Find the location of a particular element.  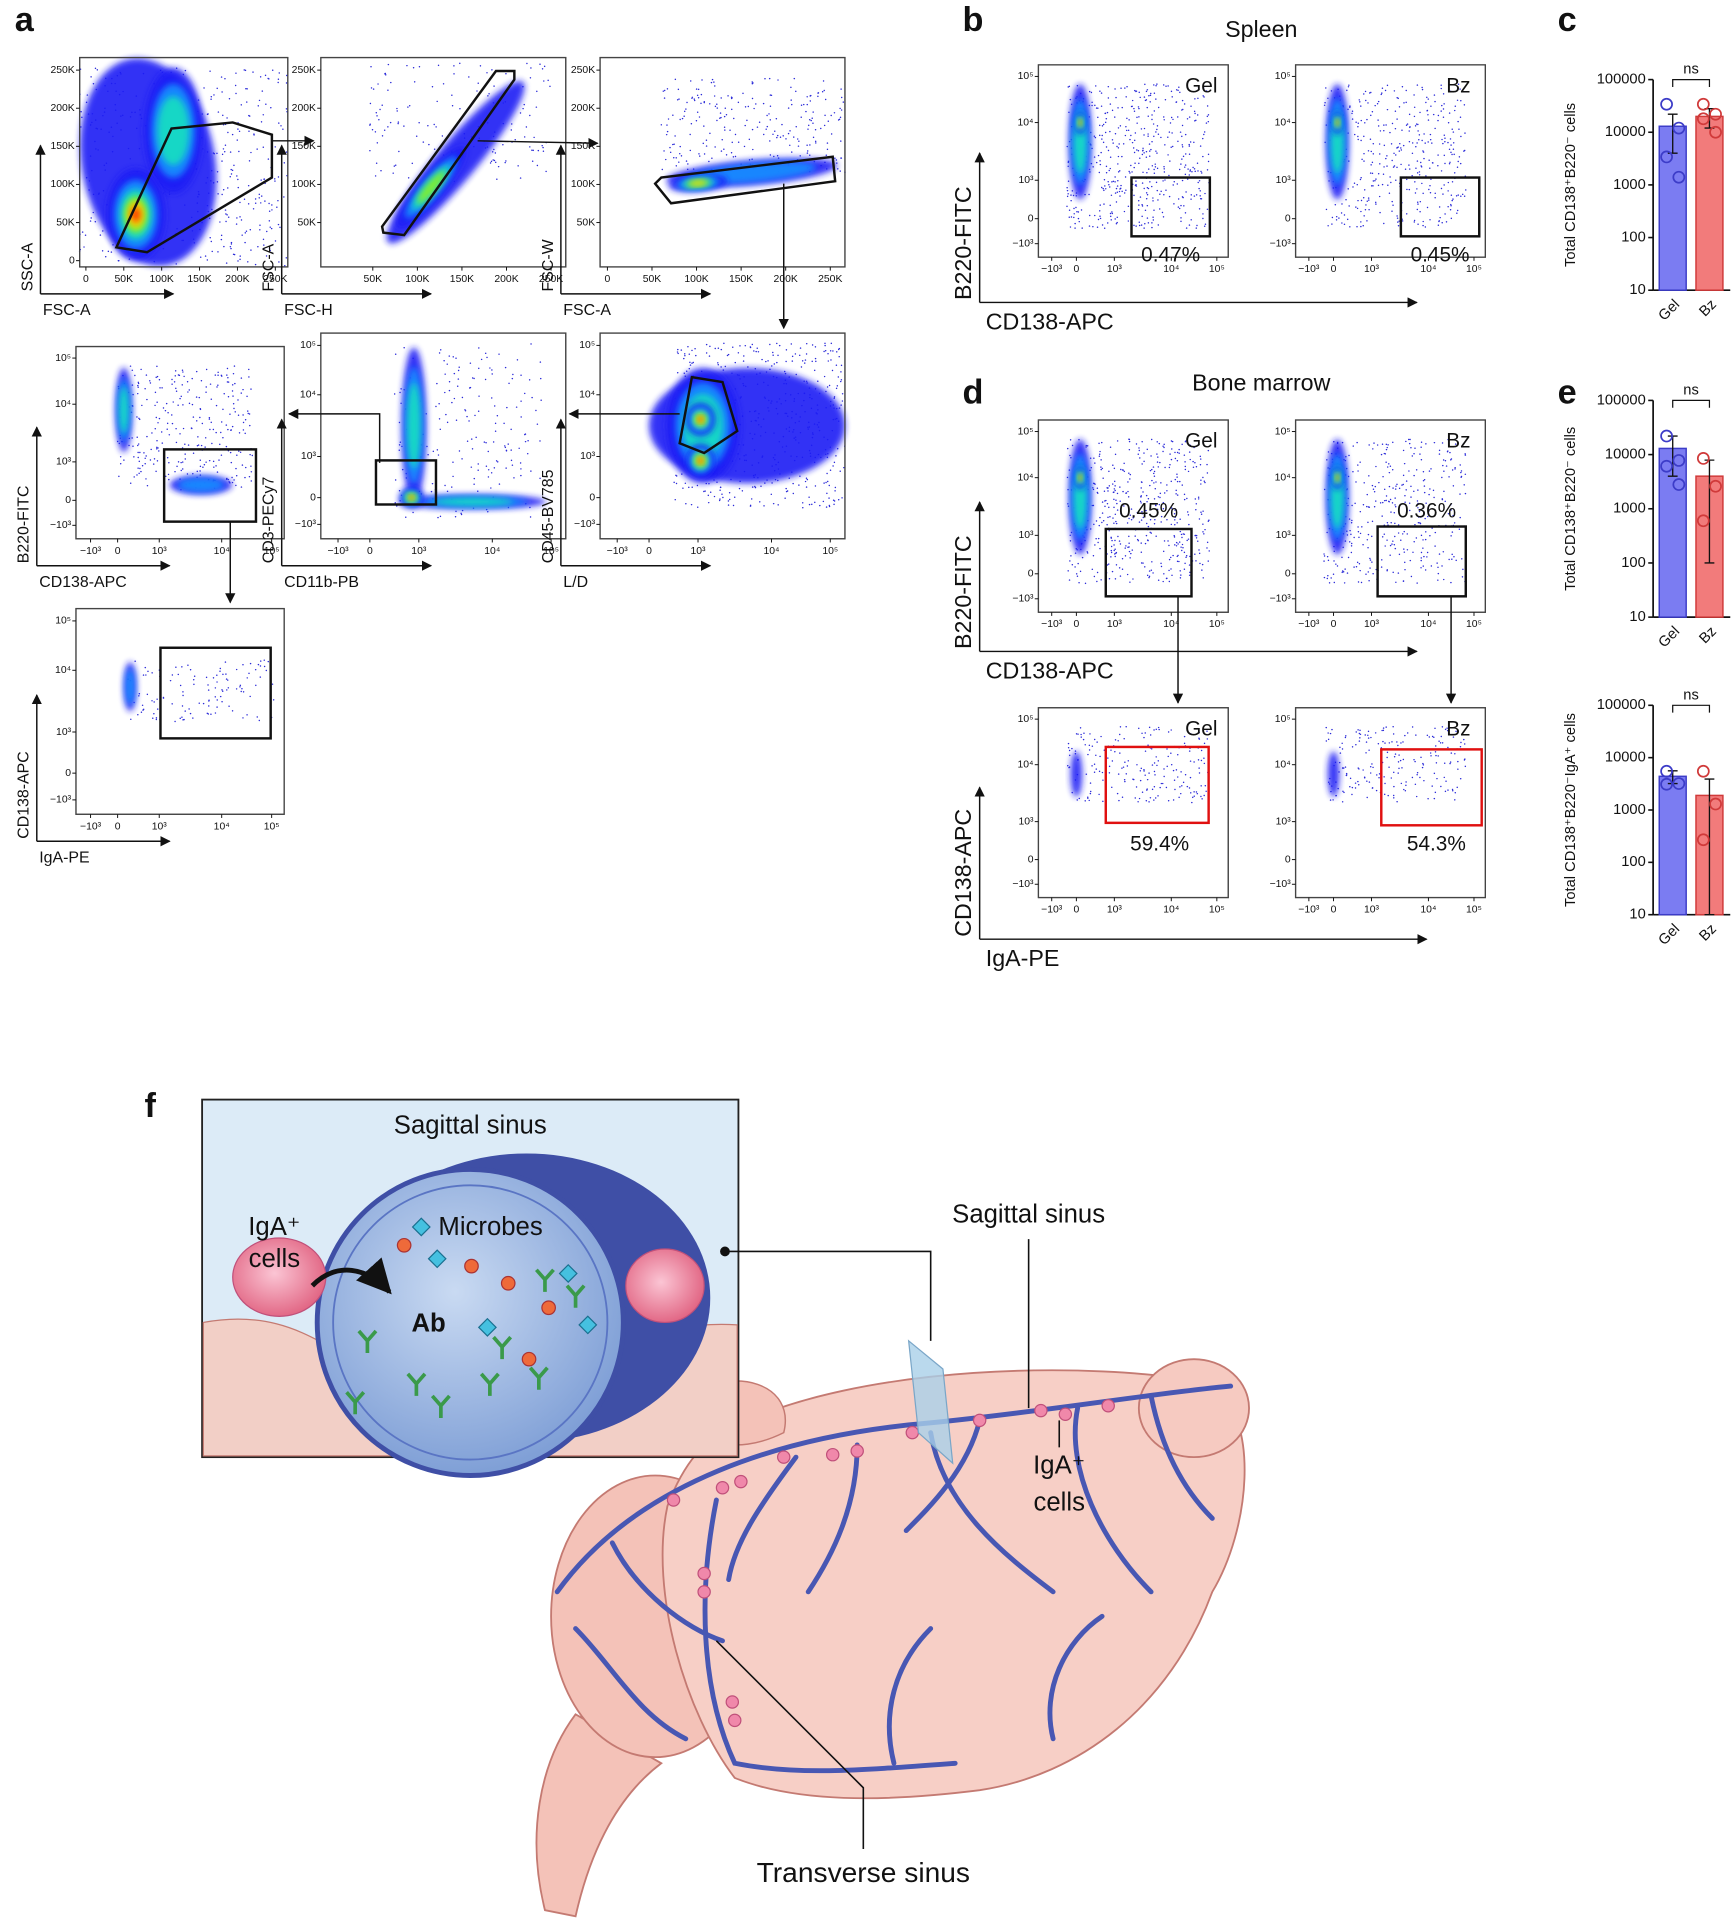

section-plane is located at coordinates (930, 1402).